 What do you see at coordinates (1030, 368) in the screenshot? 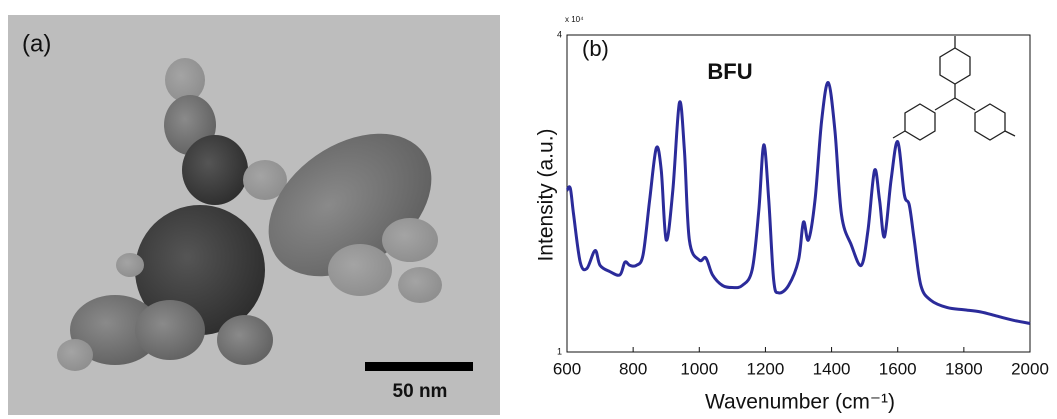
I see `x-tick-label: 2000` at bounding box center [1030, 368].